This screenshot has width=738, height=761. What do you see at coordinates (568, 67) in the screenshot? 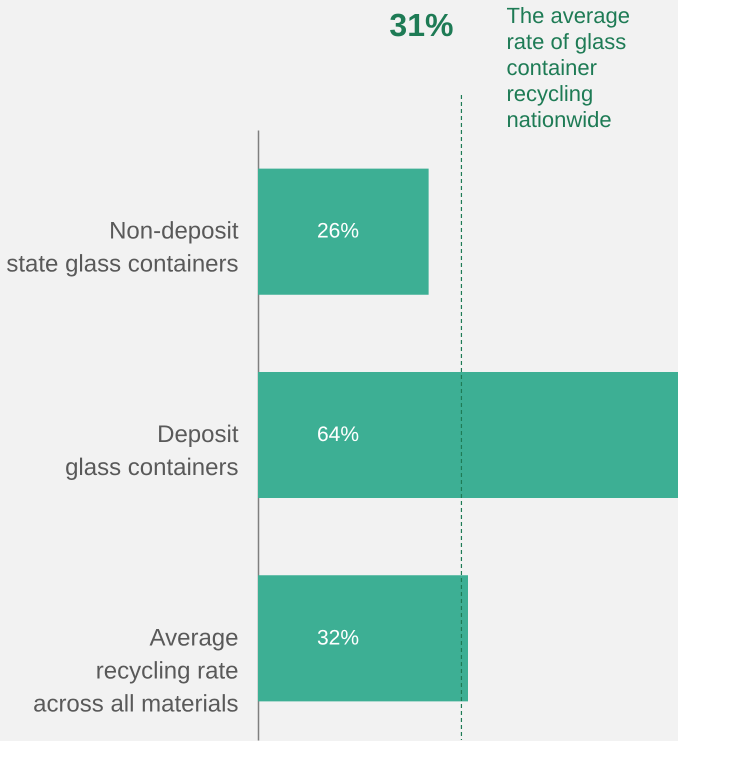
I see `annotation: The average rate of glass container recycling nationwide` at bounding box center [568, 67].